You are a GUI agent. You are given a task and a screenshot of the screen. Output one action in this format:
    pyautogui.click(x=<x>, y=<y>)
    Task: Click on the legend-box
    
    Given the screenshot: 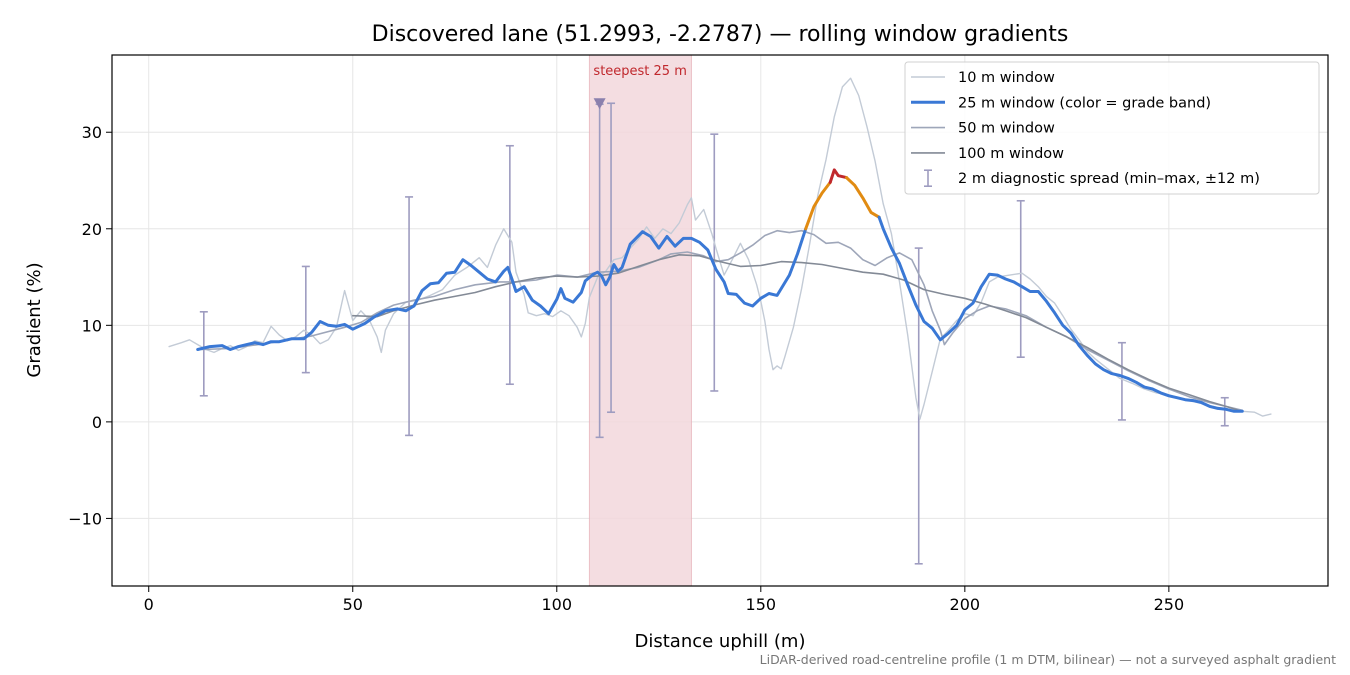 What is the action you would take?
    pyautogui.click(x=1112, y=128)
    